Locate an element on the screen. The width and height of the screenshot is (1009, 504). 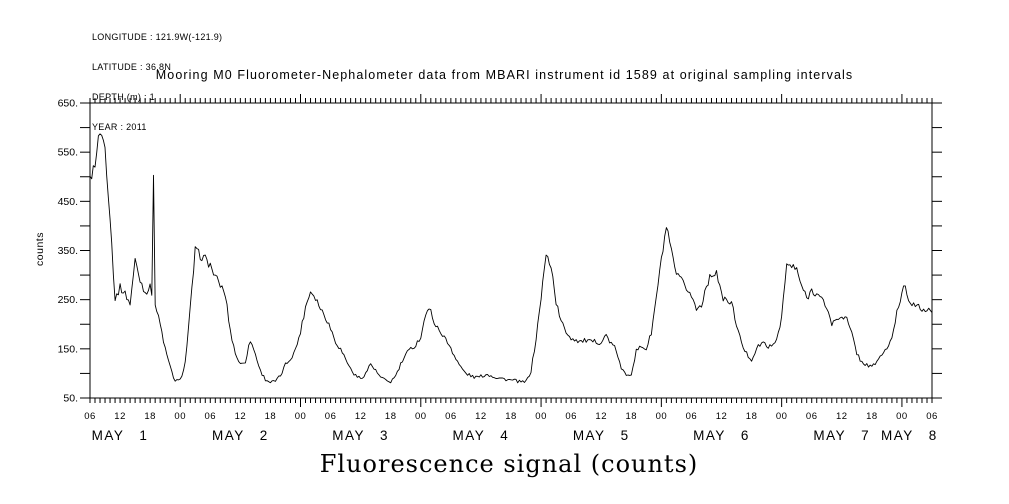
info-latitude: LATITUDE : 36.8N is located at coordinates (132, 67).